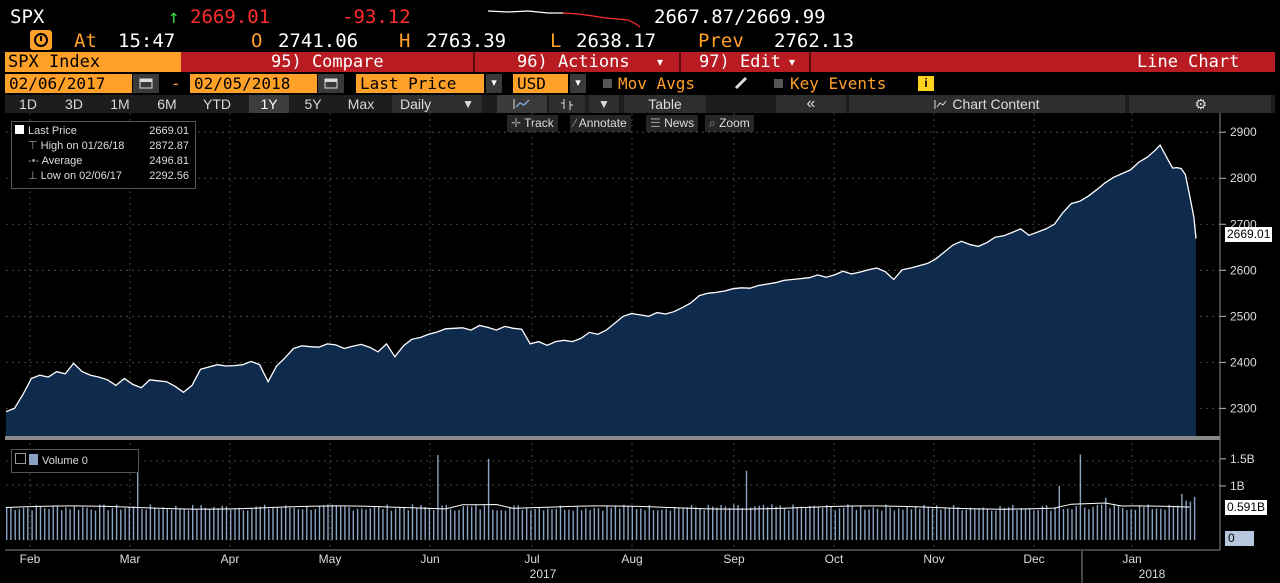  I want to click on key-events-checkbox, so click(778, 83).